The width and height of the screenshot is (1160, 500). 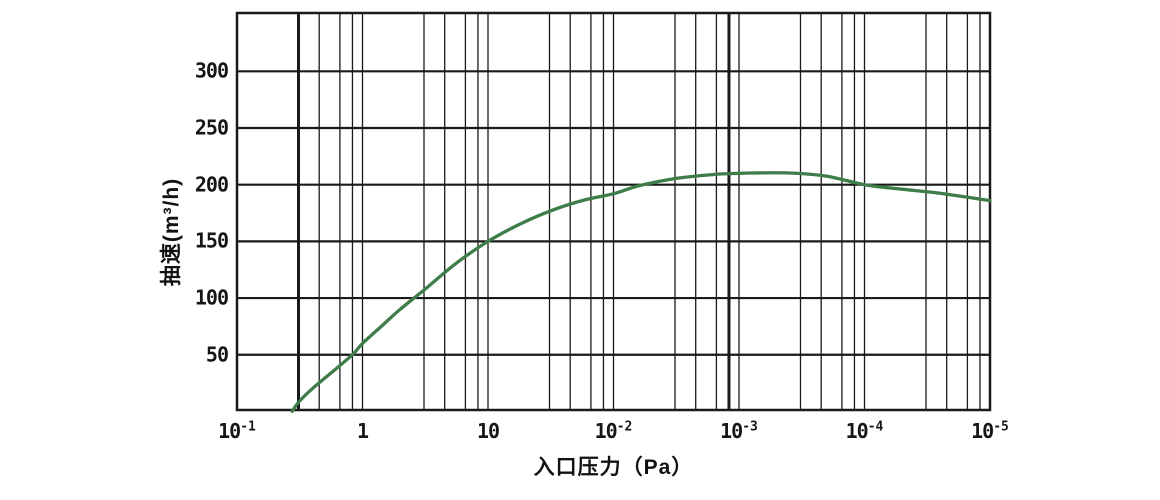 I want to click on x-tick-label: 10-1, so click(x=237, y=431).